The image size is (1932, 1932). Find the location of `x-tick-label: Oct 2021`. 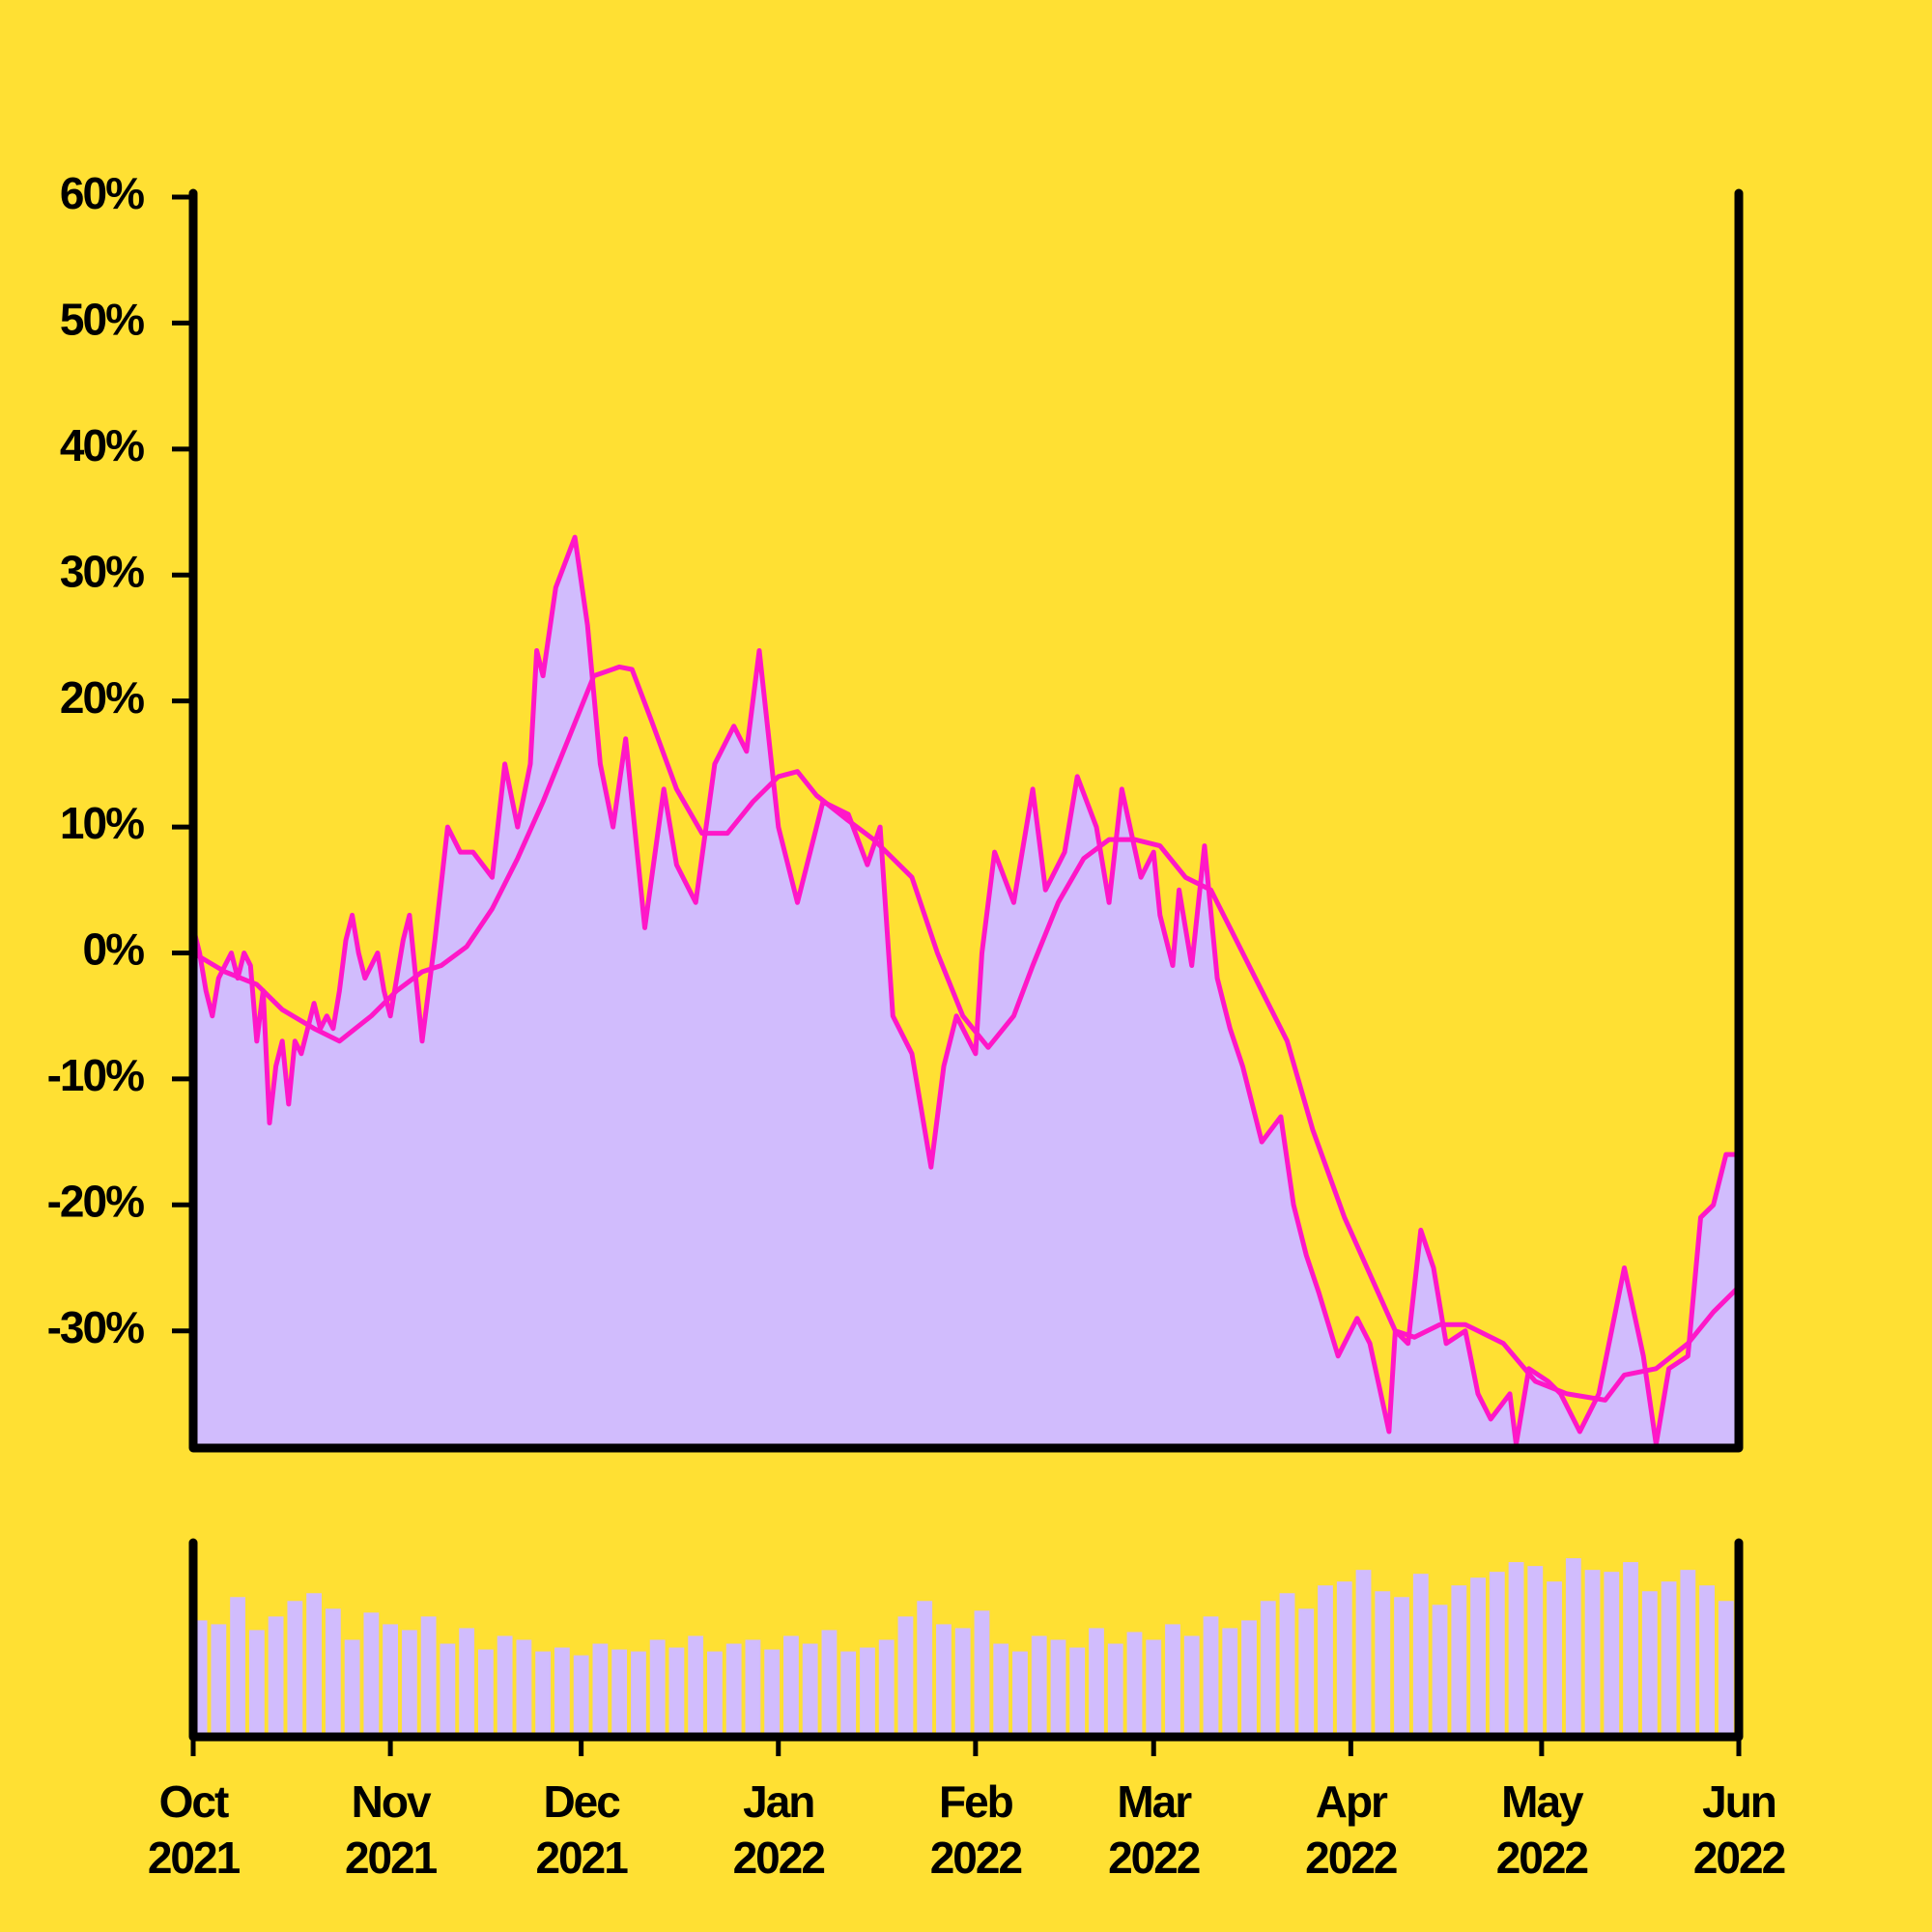

x-tick-label: Oct 2021 is located at coordinates (194, 1829).